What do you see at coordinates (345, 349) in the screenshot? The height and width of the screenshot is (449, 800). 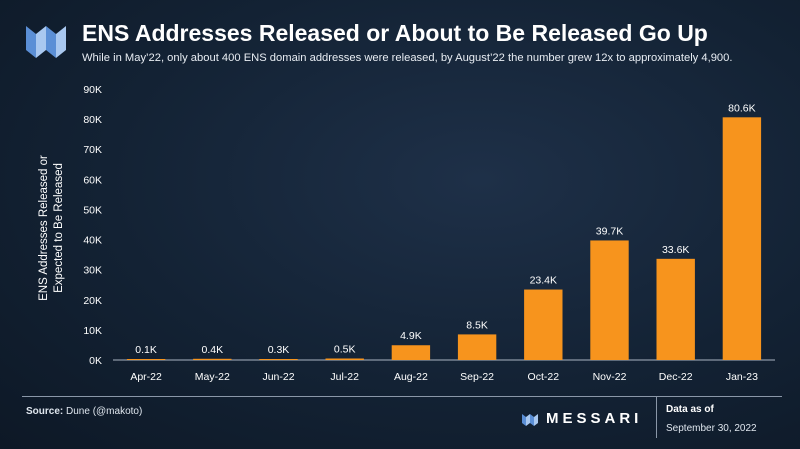 I see `data-label: 0.5K` at bounding box center [345, 349].